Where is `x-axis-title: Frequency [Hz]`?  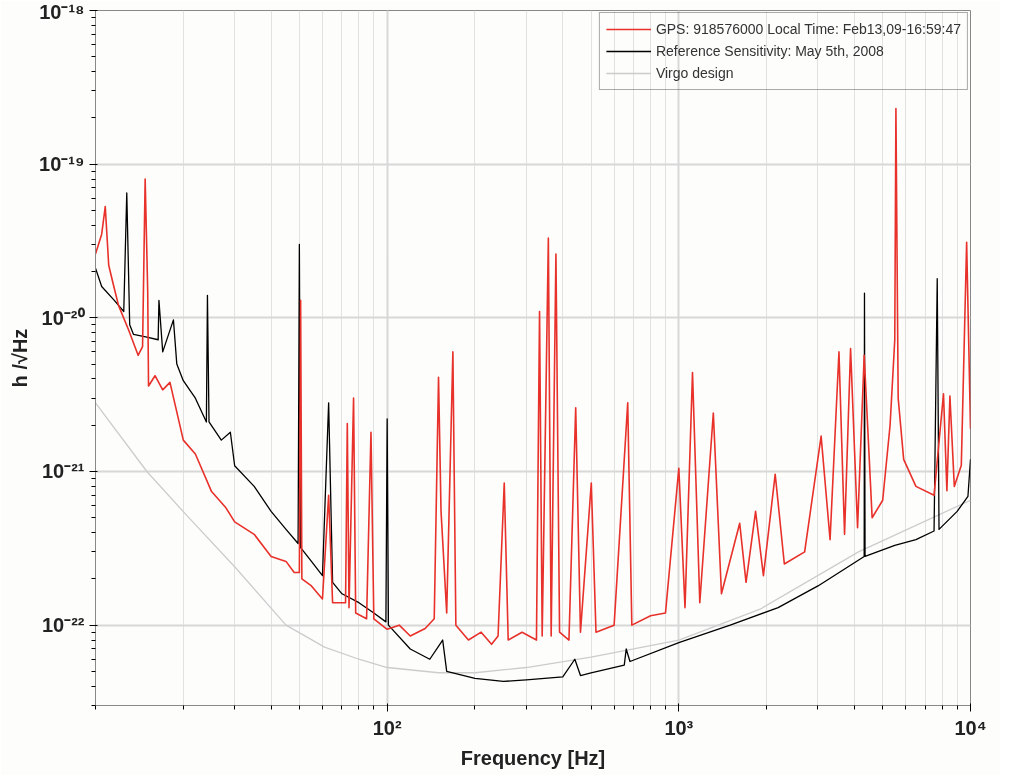 x-axis-title: Frequency [Hz] is located at coordinates (533, 757).